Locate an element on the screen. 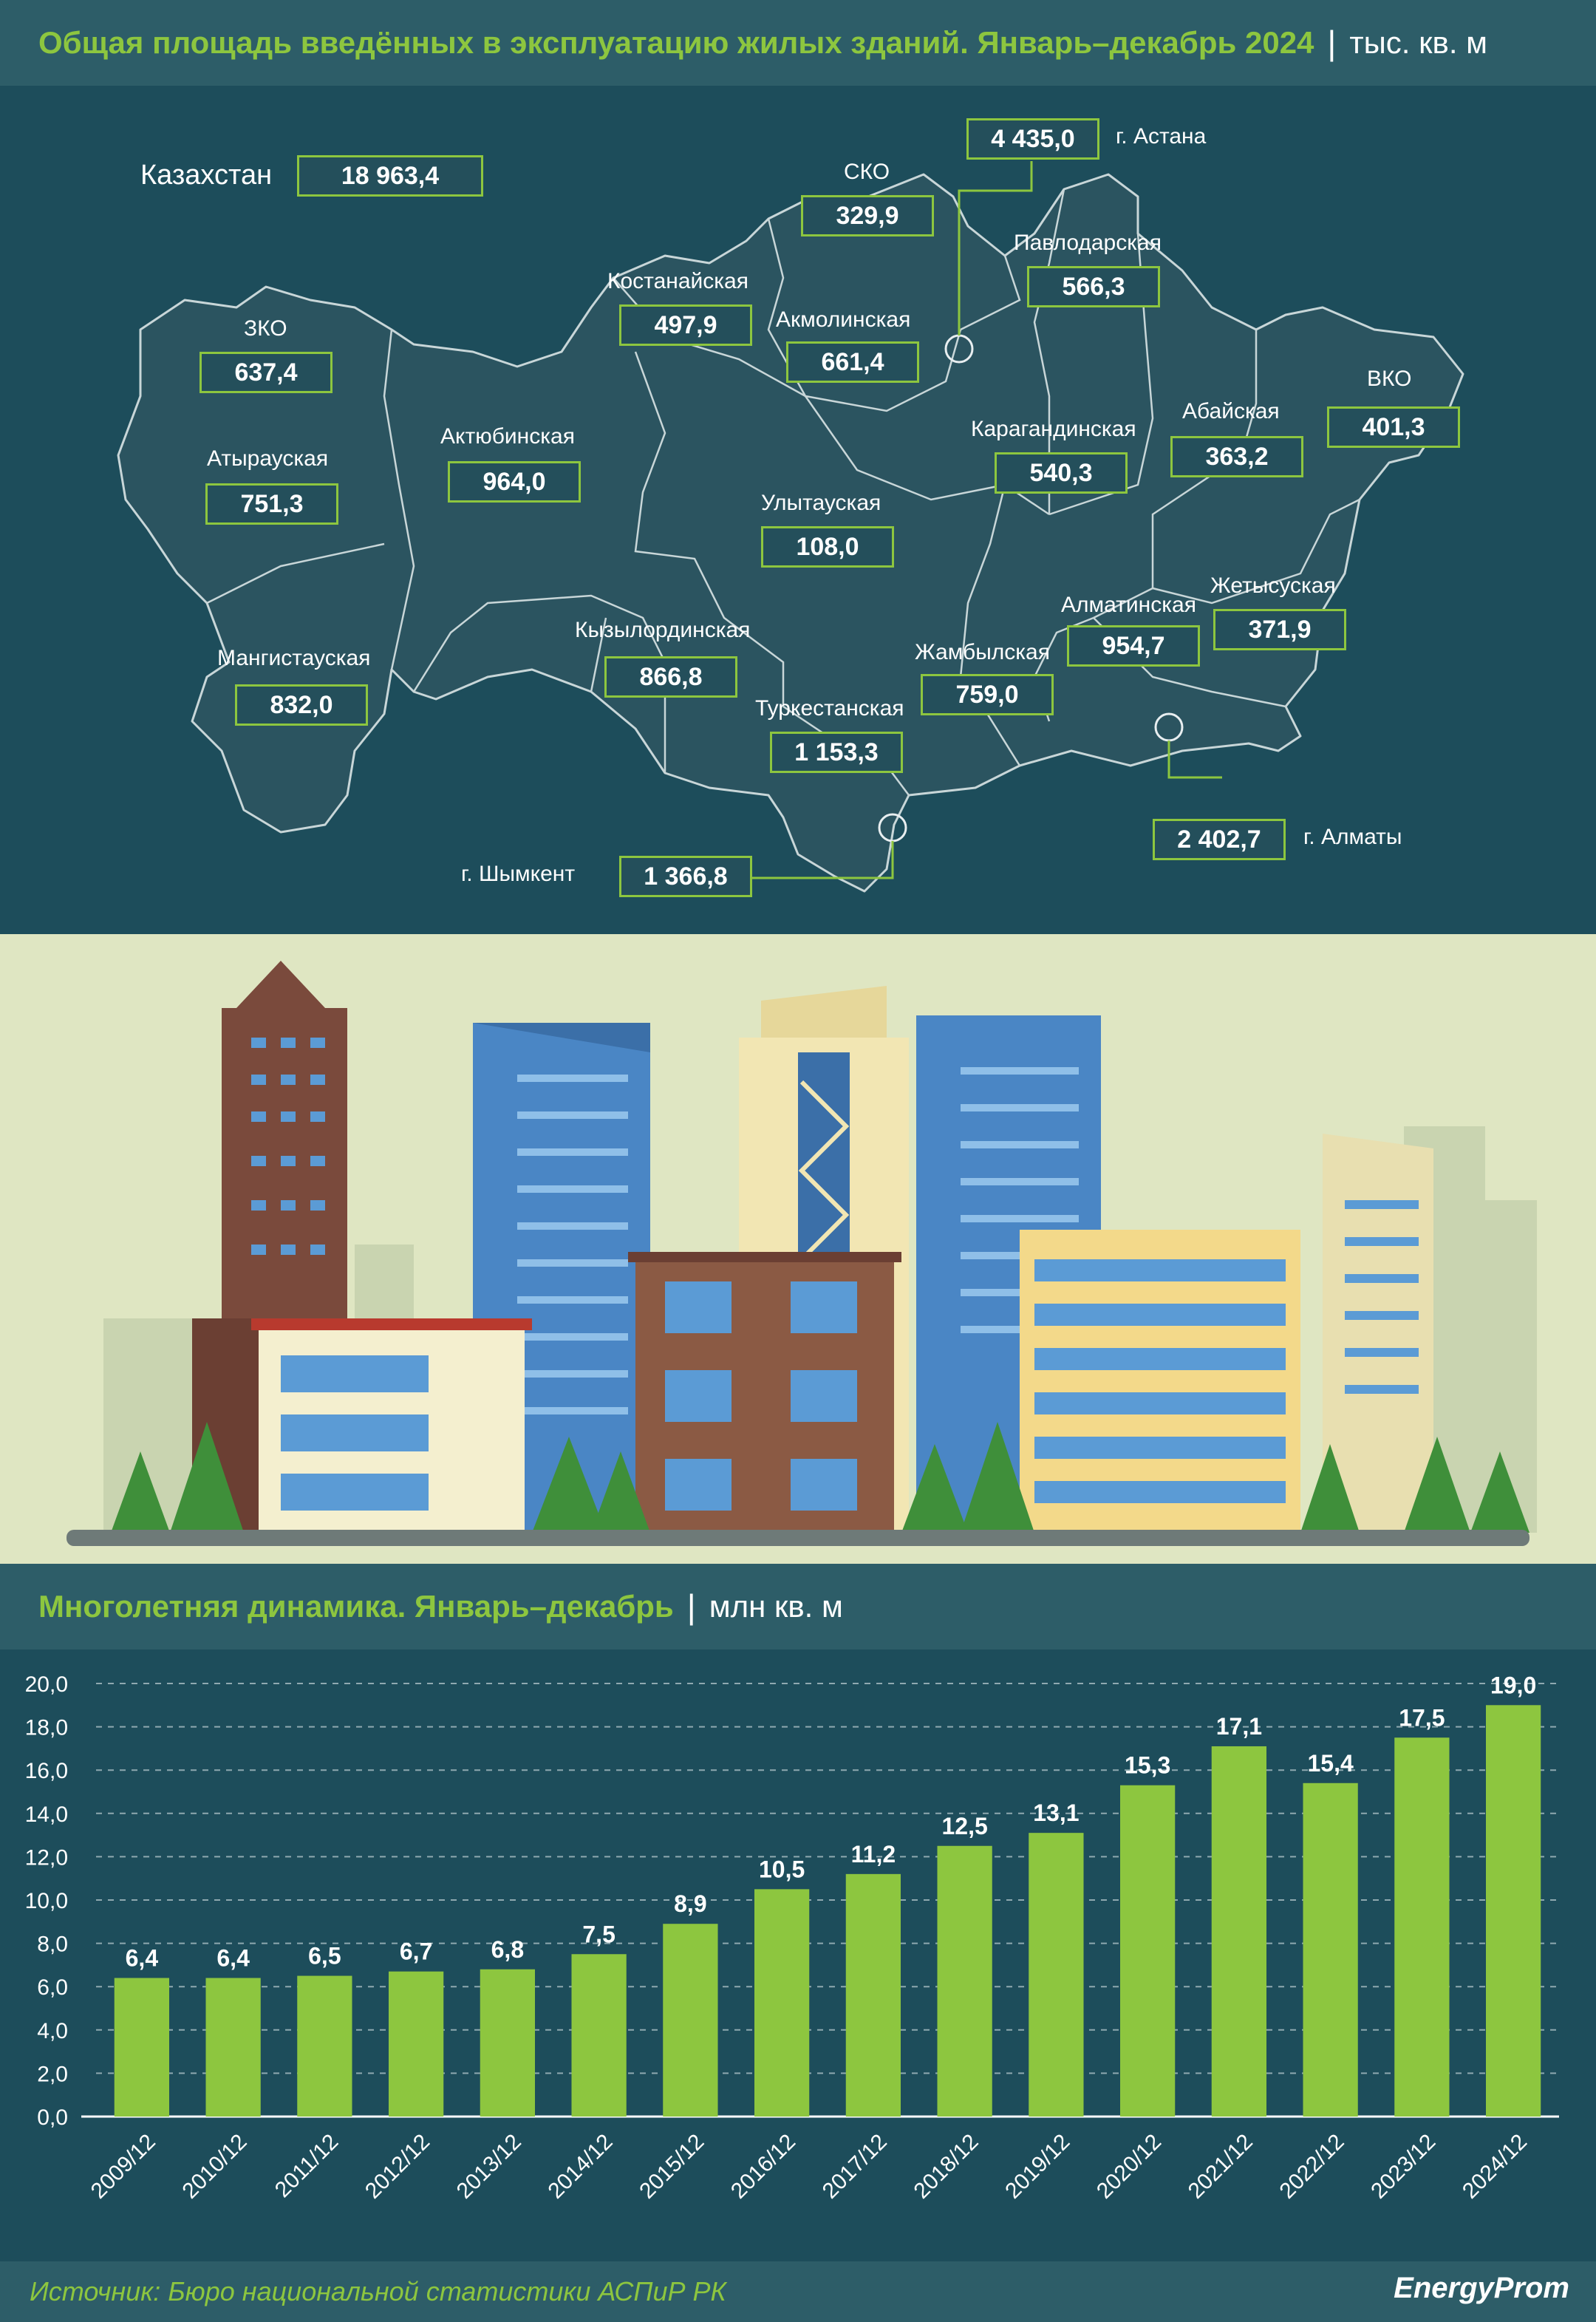  region-value-atyrau: 751,3 is located at coordinates (271, 504).